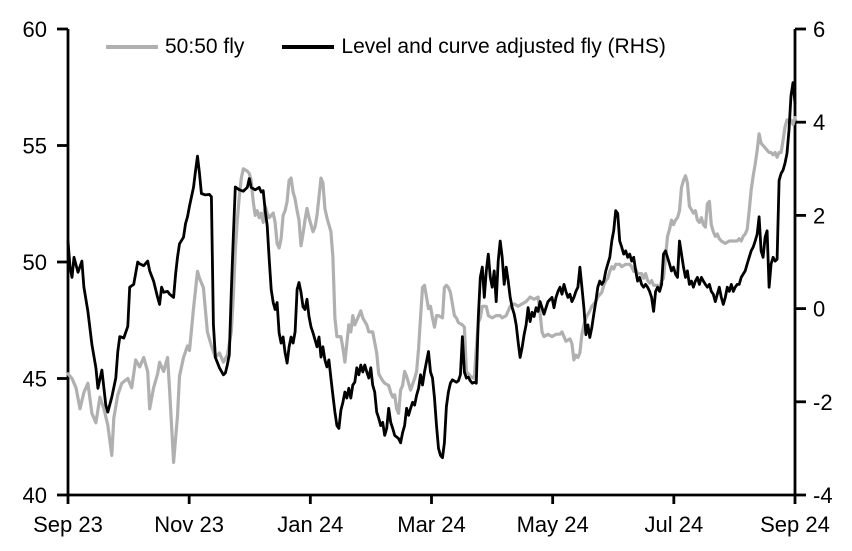 This screenshot has width=852, height=551. I want to click on x-tick-label: Mar 24, so click(431, 524).